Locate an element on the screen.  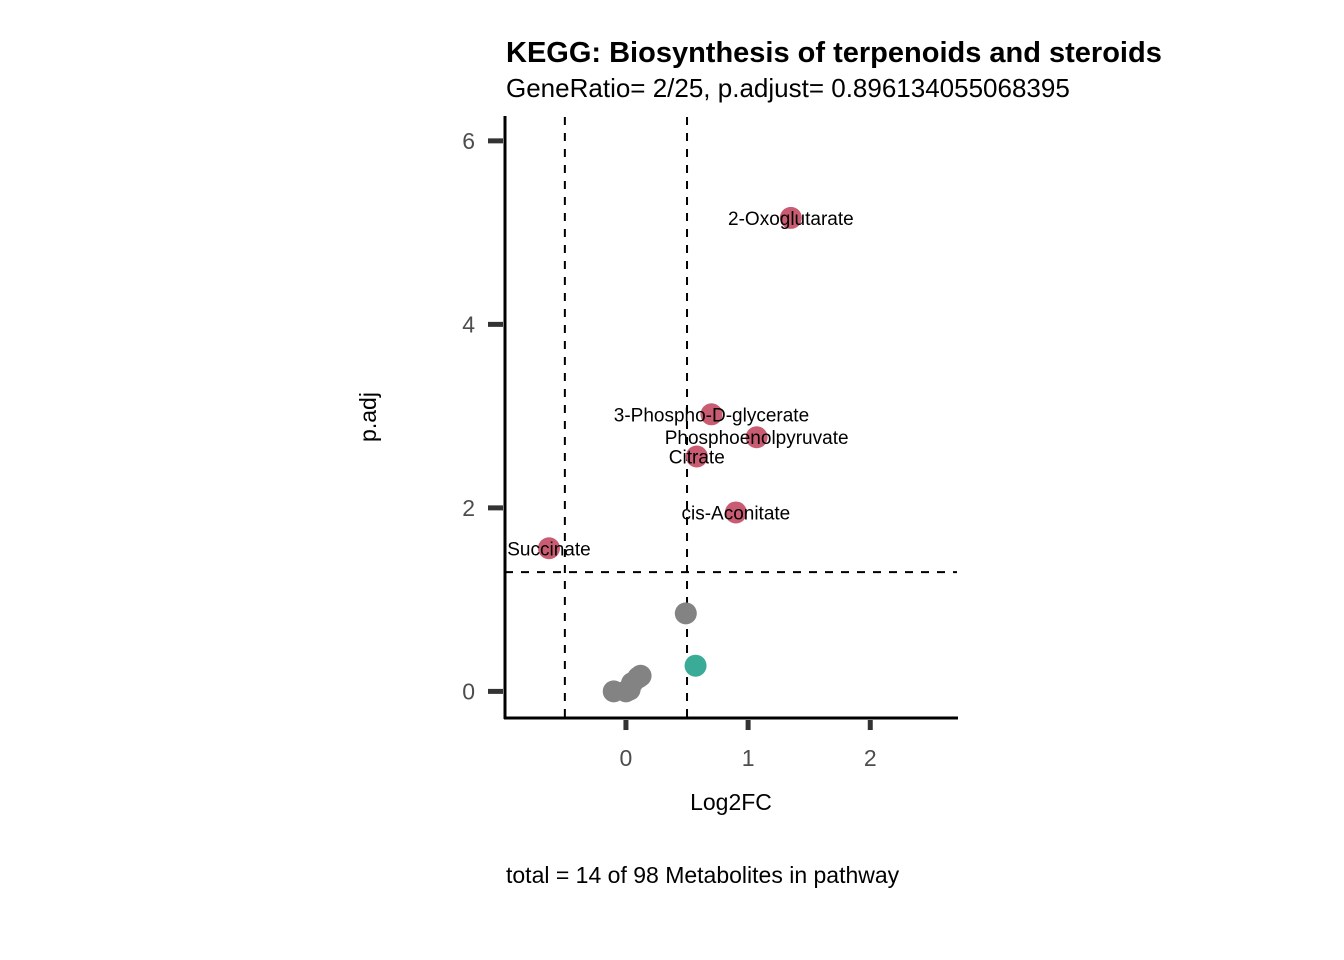
point-label-5: Succinate is located at coordinates (548, 549).